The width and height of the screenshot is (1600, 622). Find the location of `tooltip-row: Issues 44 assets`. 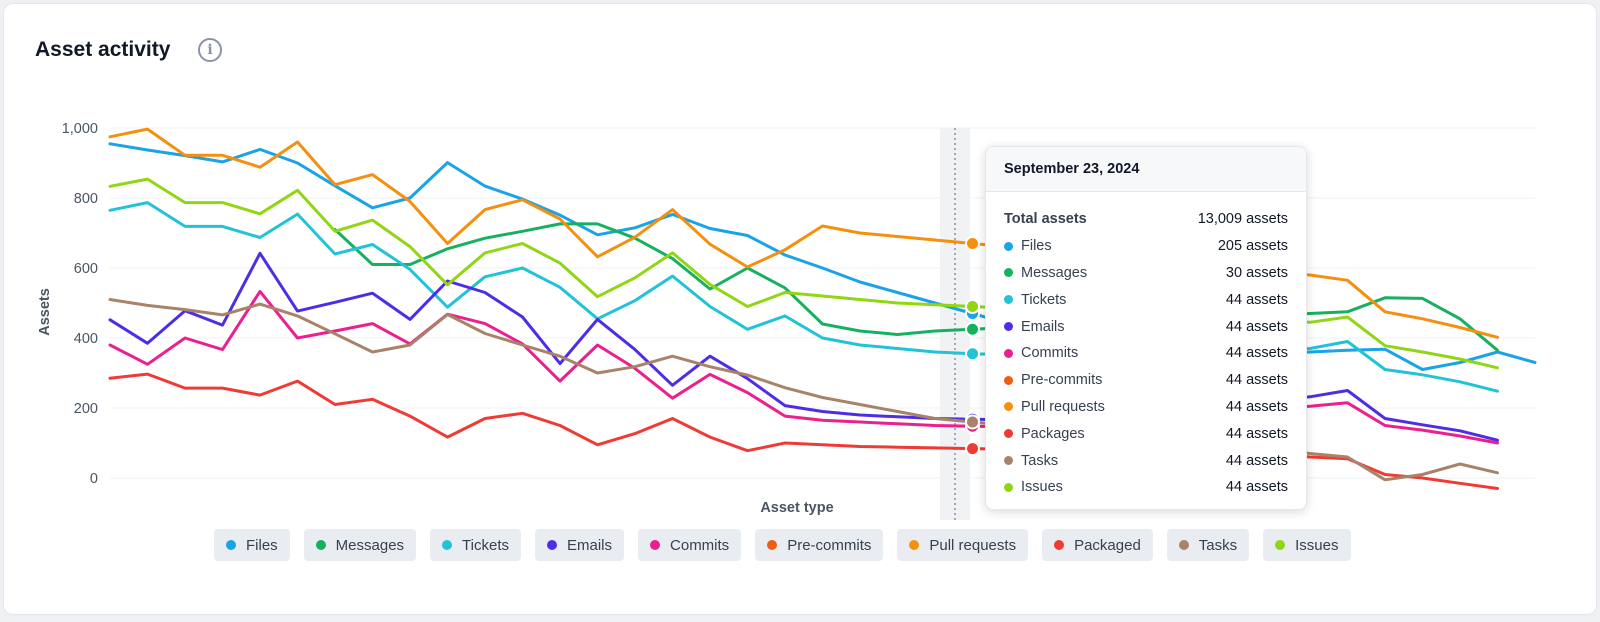

tooltip-row: Issues 44 assets is located at coordinates (1146, 487).